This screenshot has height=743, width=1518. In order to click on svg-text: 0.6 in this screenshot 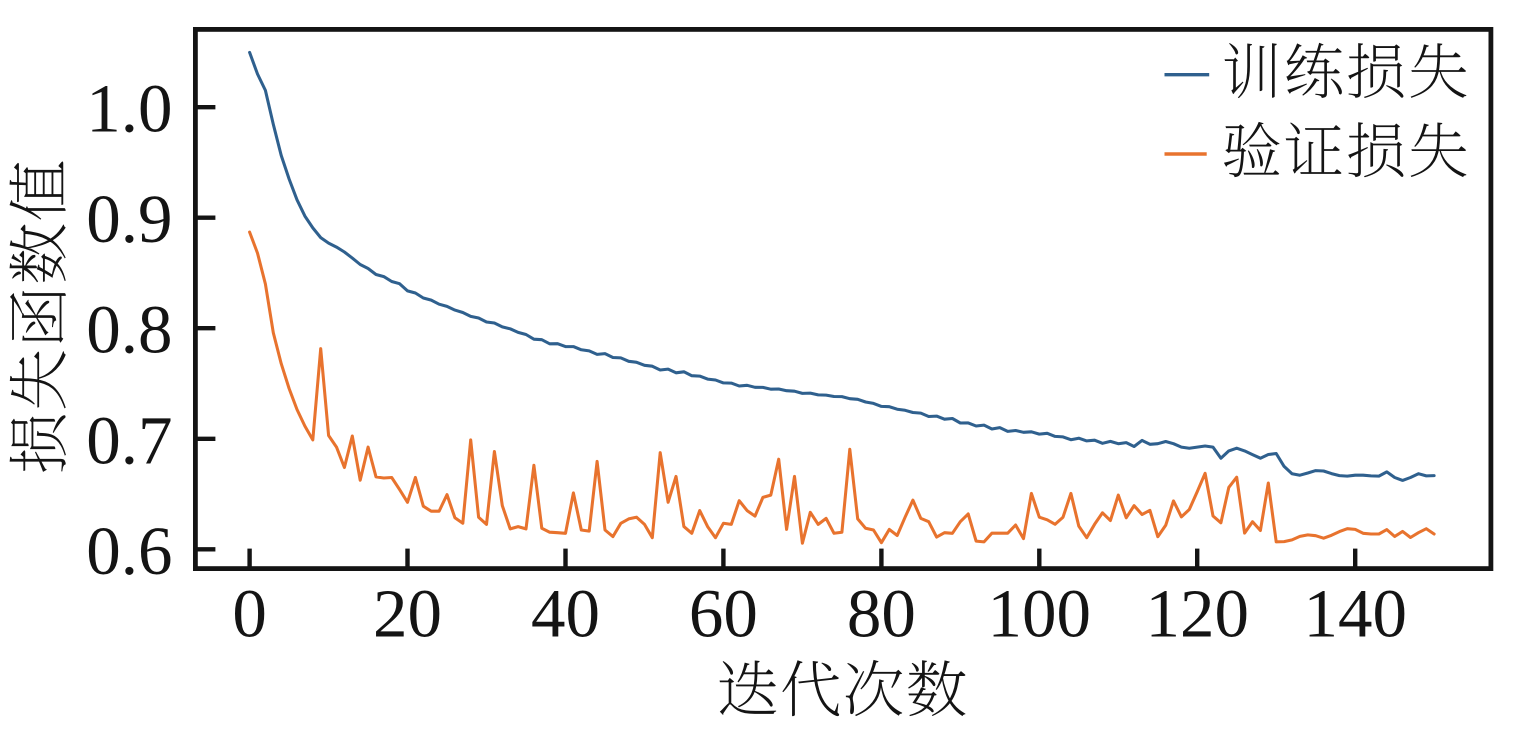, I will do `click(129, 551)`.